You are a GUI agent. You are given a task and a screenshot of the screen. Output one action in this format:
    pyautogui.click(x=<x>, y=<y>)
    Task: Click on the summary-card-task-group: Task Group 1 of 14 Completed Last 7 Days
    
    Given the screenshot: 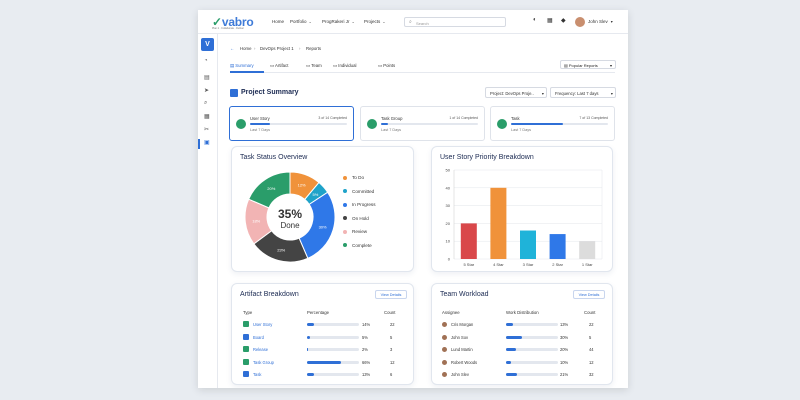 What is the action you would take?
    pyautogui.click(x=422, y=123)
    